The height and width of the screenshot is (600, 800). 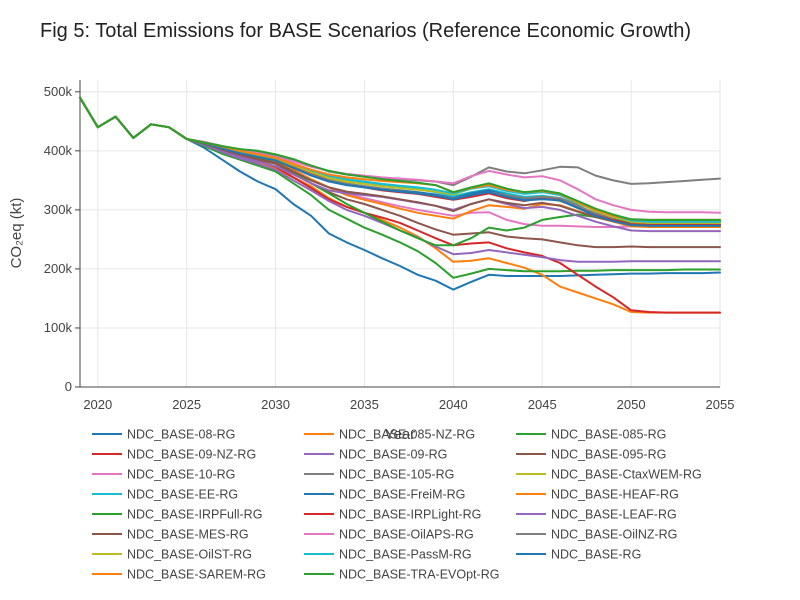 I want to click on legend-label: NDC_BASE-085-NZ-RG, so click(x=407, y=435).